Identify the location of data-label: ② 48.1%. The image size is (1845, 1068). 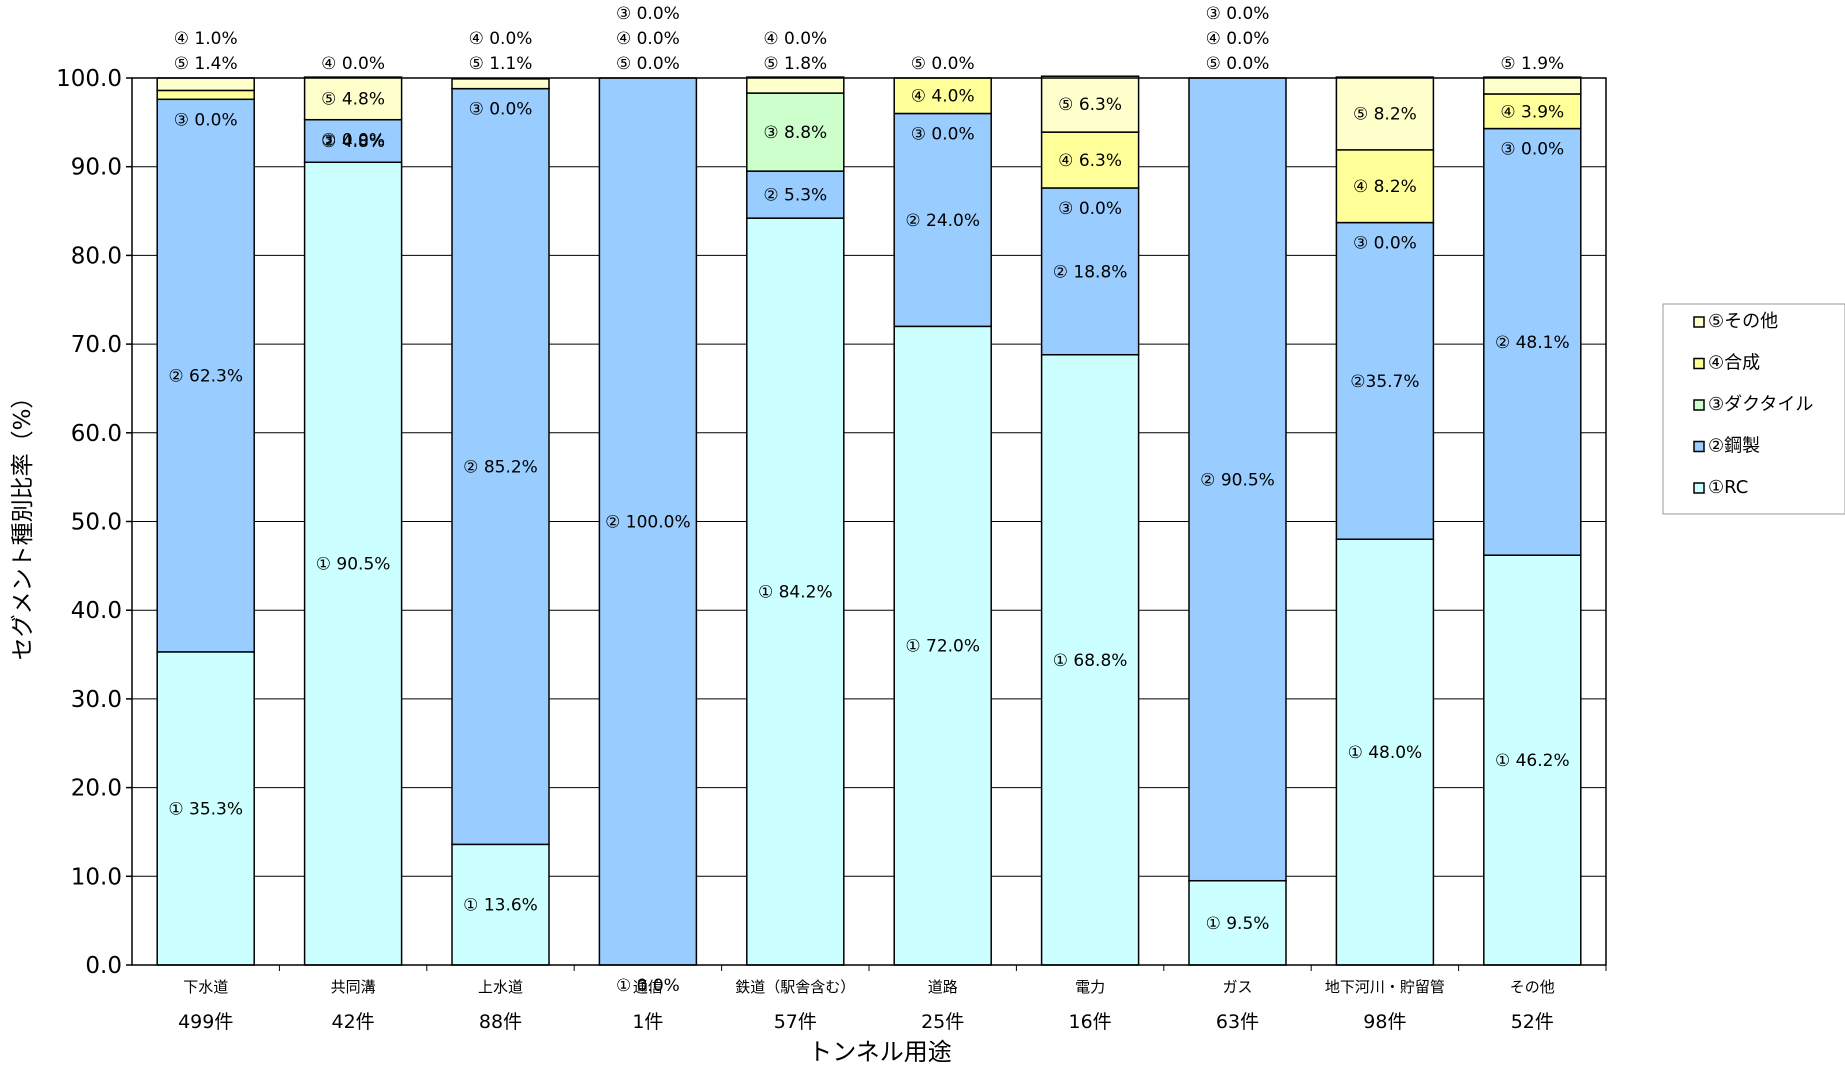
(1532, 343).